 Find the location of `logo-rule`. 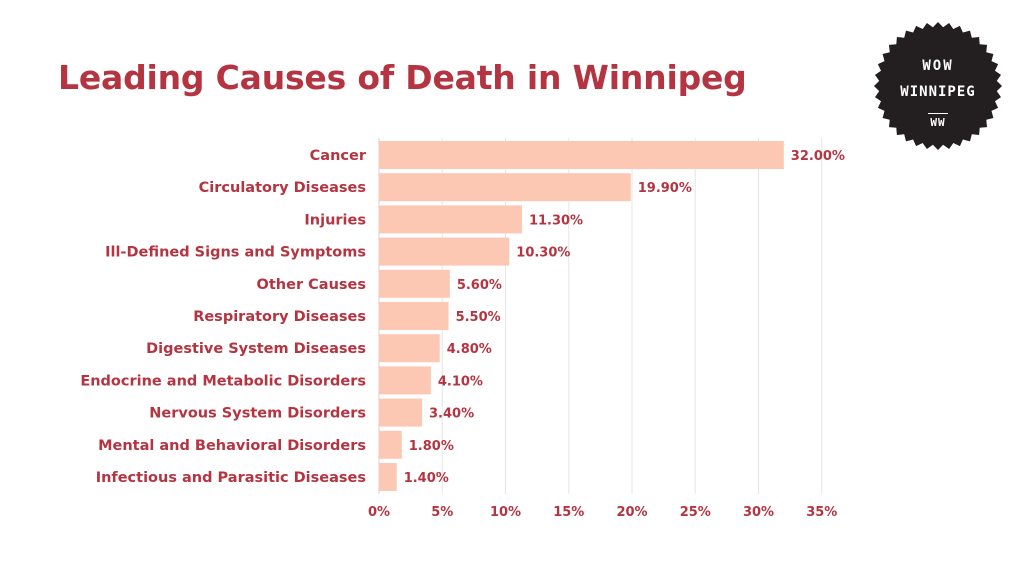

logo-rule is located at coordinates (938, 113).